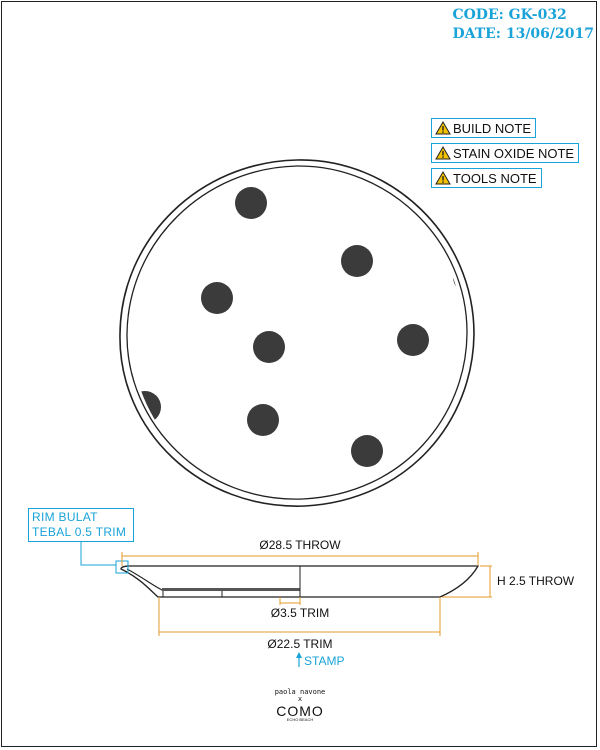 This screenshot has width=600, height=750. Describe the element at coordinates (79, 532) in the screenshot. I see `rim-callout-line2: TEBAL 0.5 TRIM` at that location.